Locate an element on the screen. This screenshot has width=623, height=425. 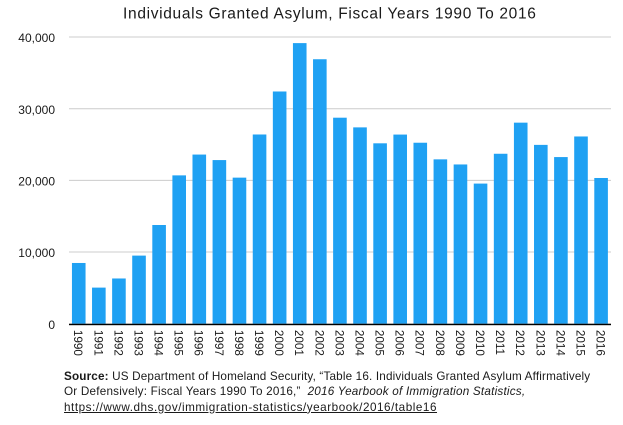
svg-text: 2001 is located at coordinates (298, 343).